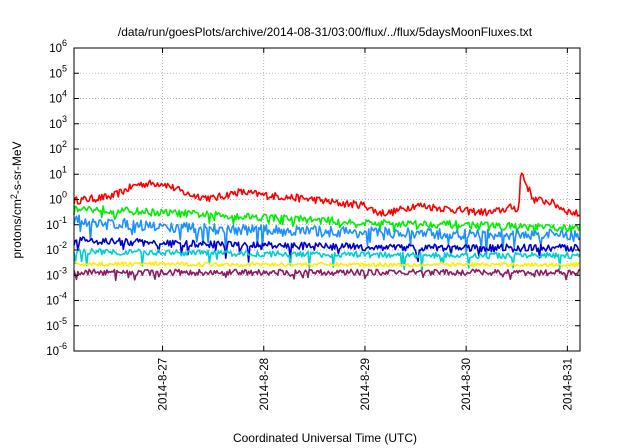 This screenshot has width=640, height=448. I want to click on x-axis-label: Coordinated Universal Time (UTC), so click(325, 438).